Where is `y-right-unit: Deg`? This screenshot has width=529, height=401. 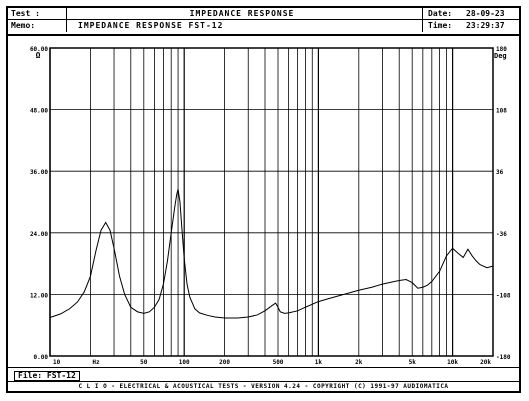
y-right-unit: Deg is located at coordinates (500, 56).